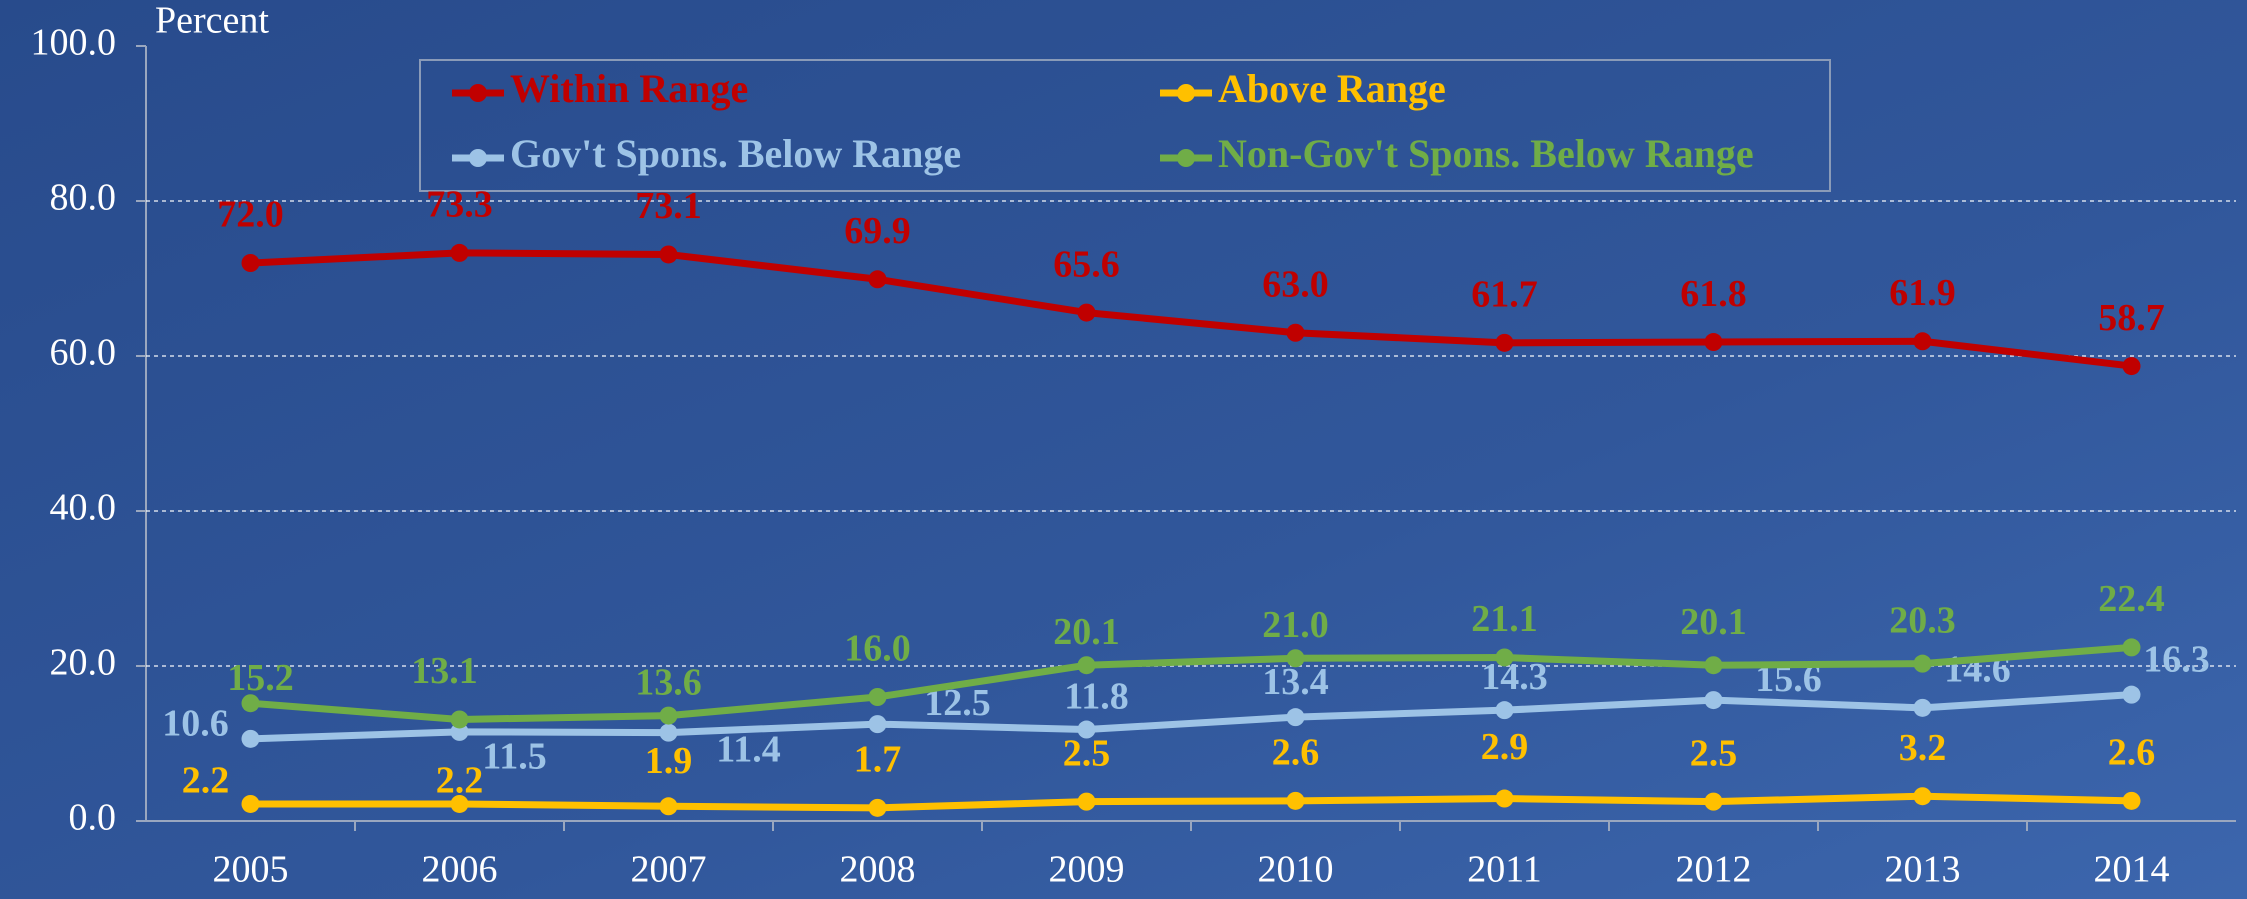  Describe the element at coordinates (212, 21) in the screenshot. I see `y-axis-label: Percent` at that location.